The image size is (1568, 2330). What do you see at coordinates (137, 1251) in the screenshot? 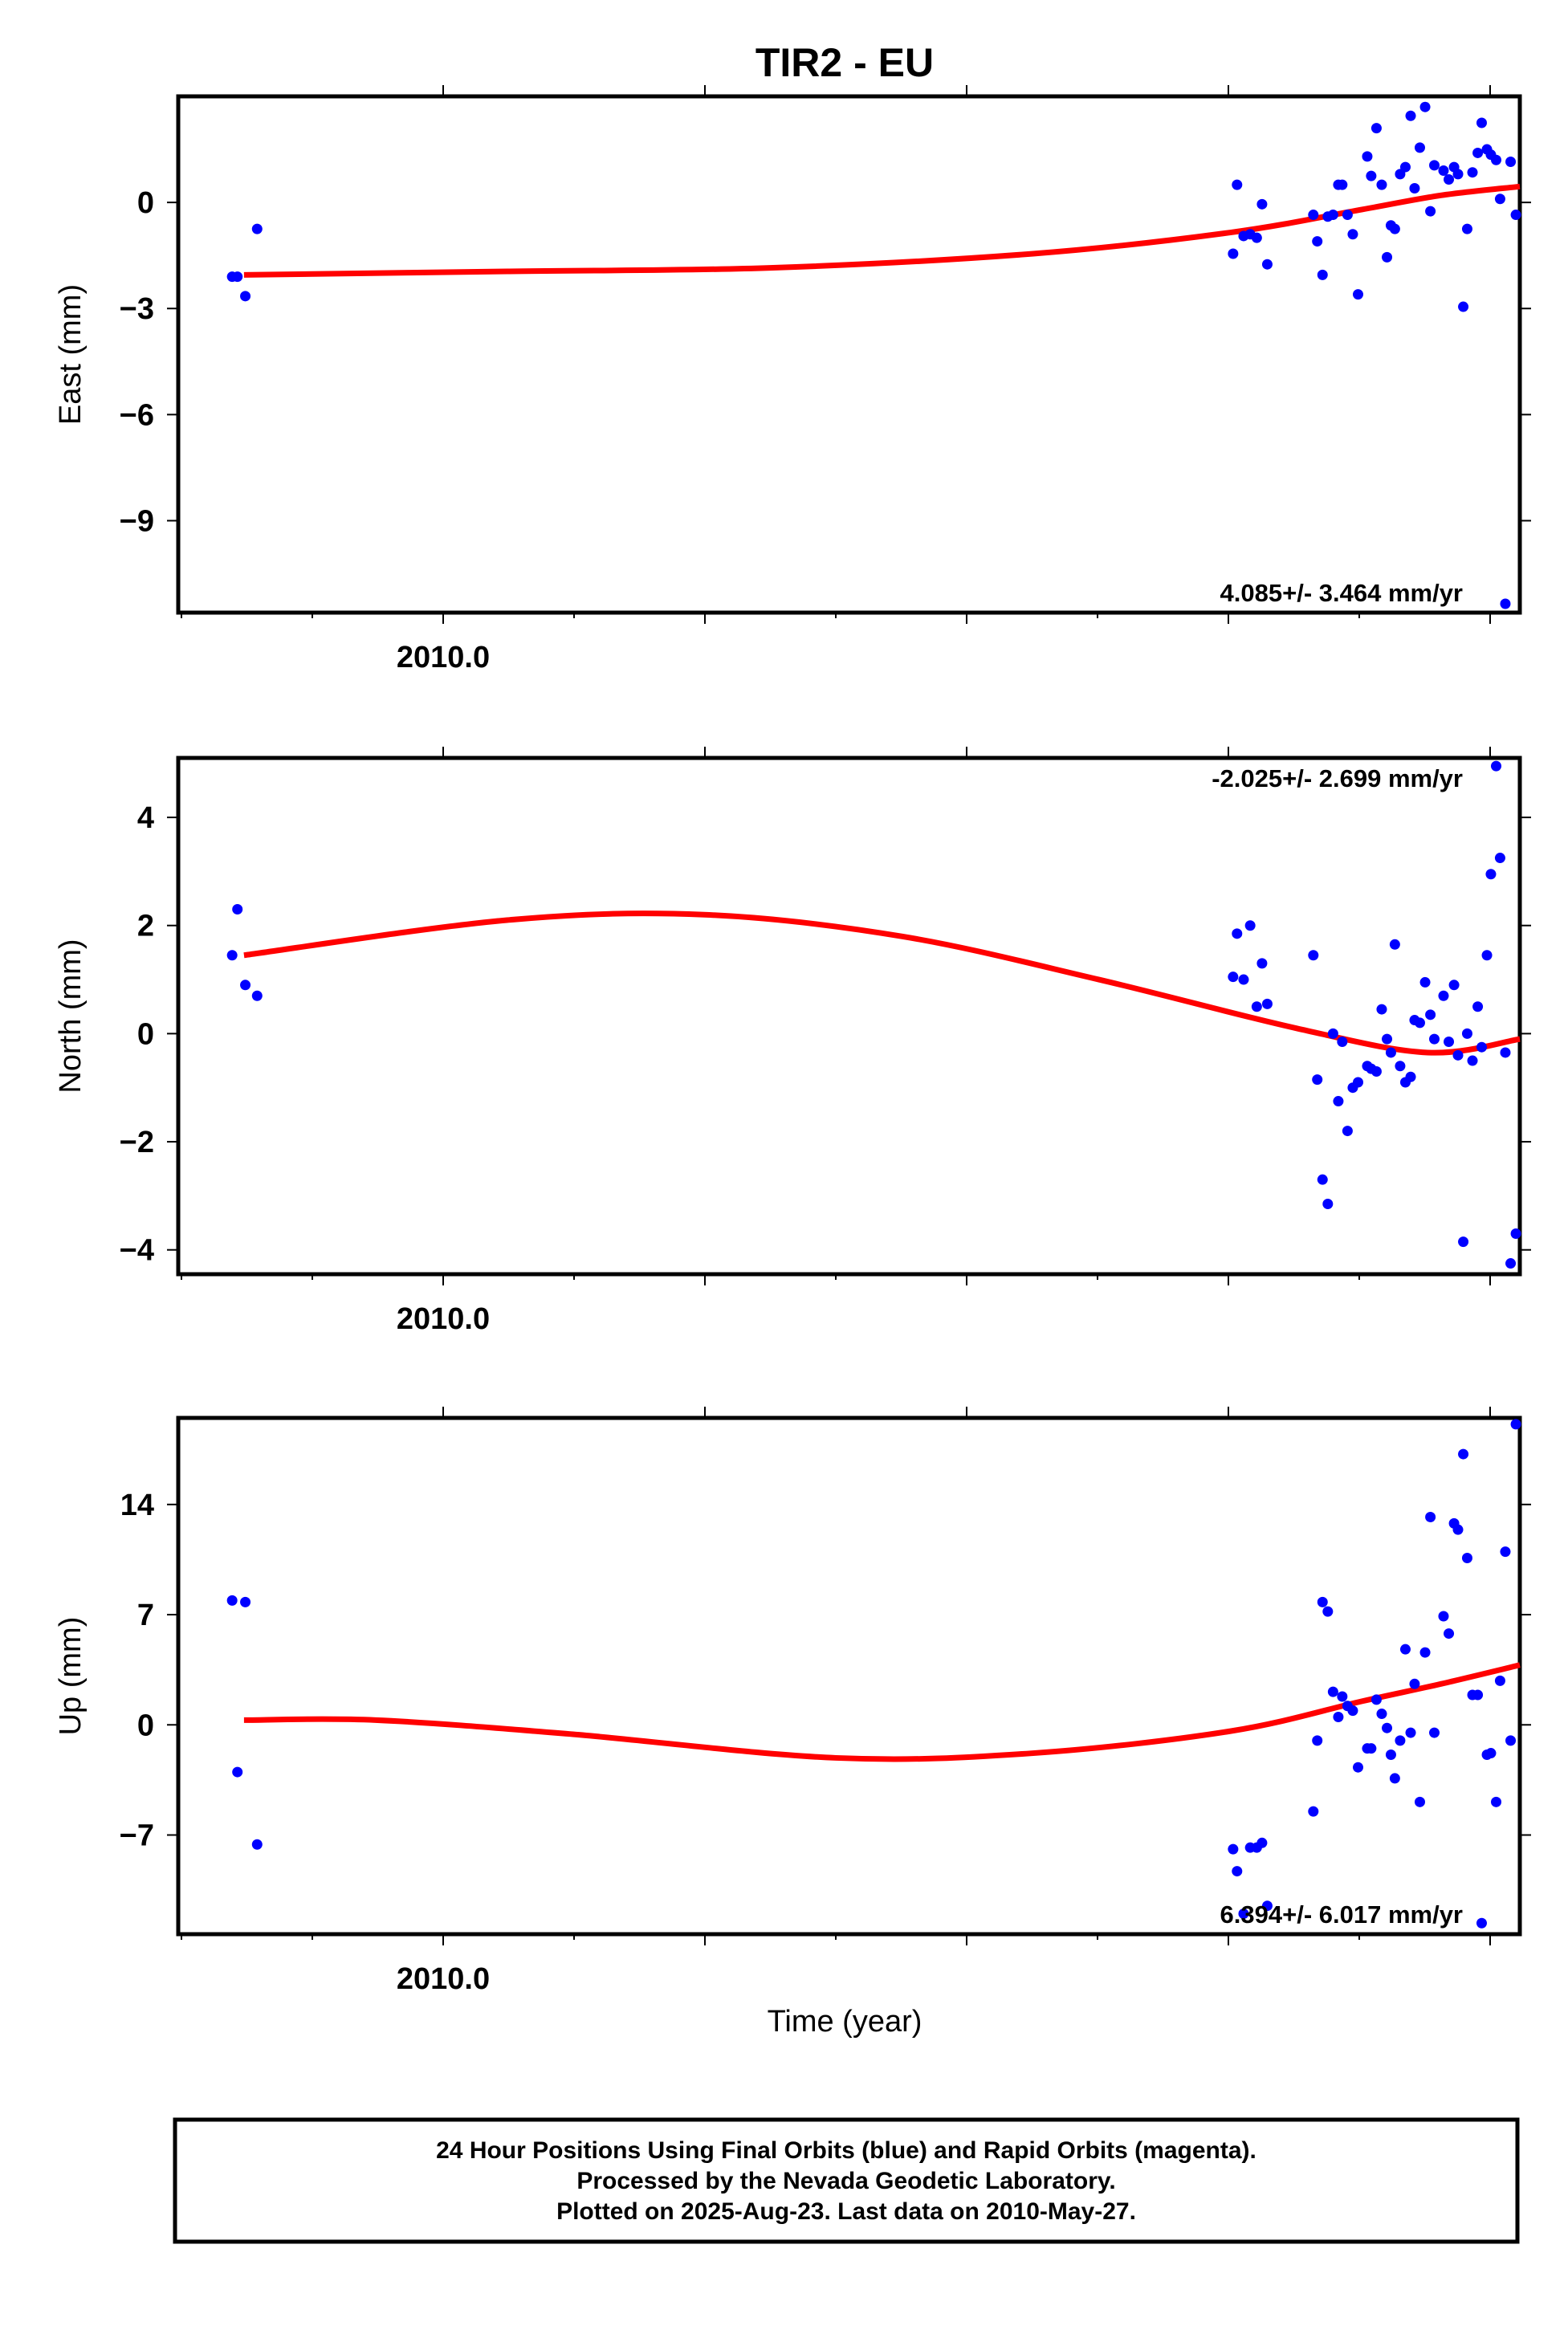
I see `y-tick-label: −4` at bounding box center [137, 1251].